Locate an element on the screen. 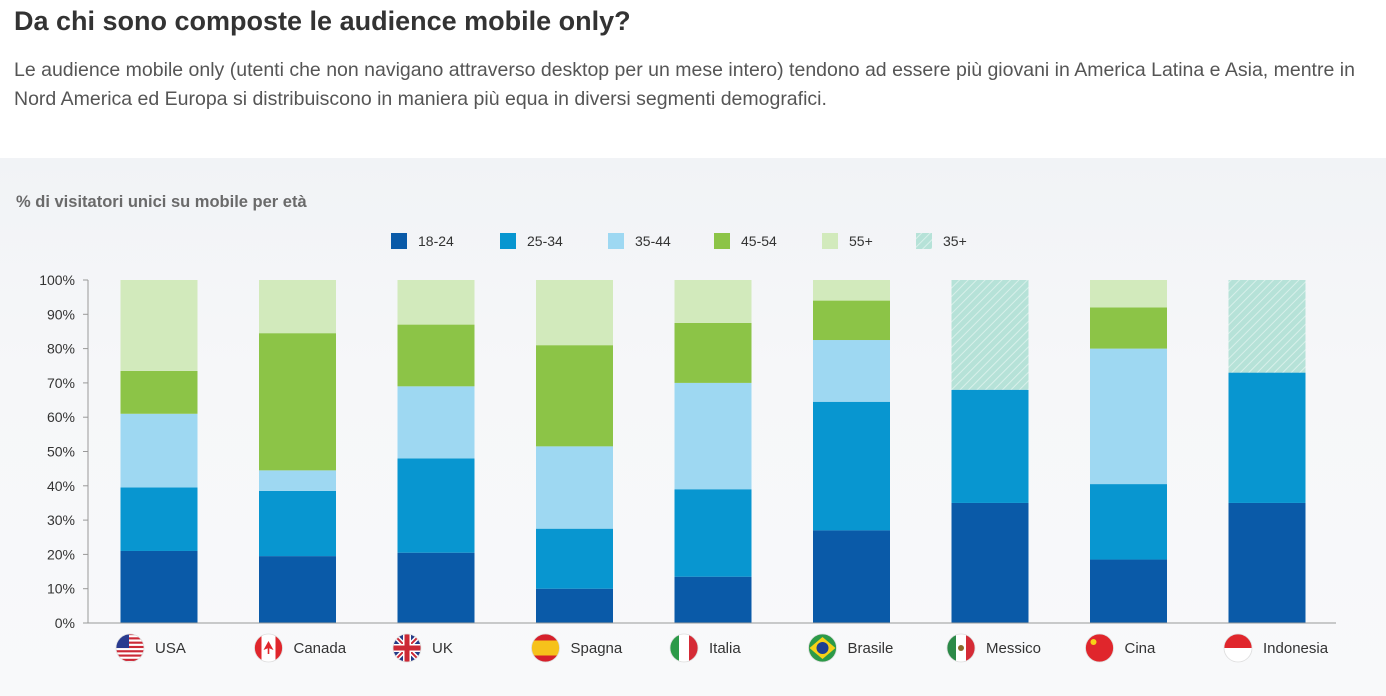 The image size is (1386, 696). legend-label: 35-44 is located at coordinates (653, 241).